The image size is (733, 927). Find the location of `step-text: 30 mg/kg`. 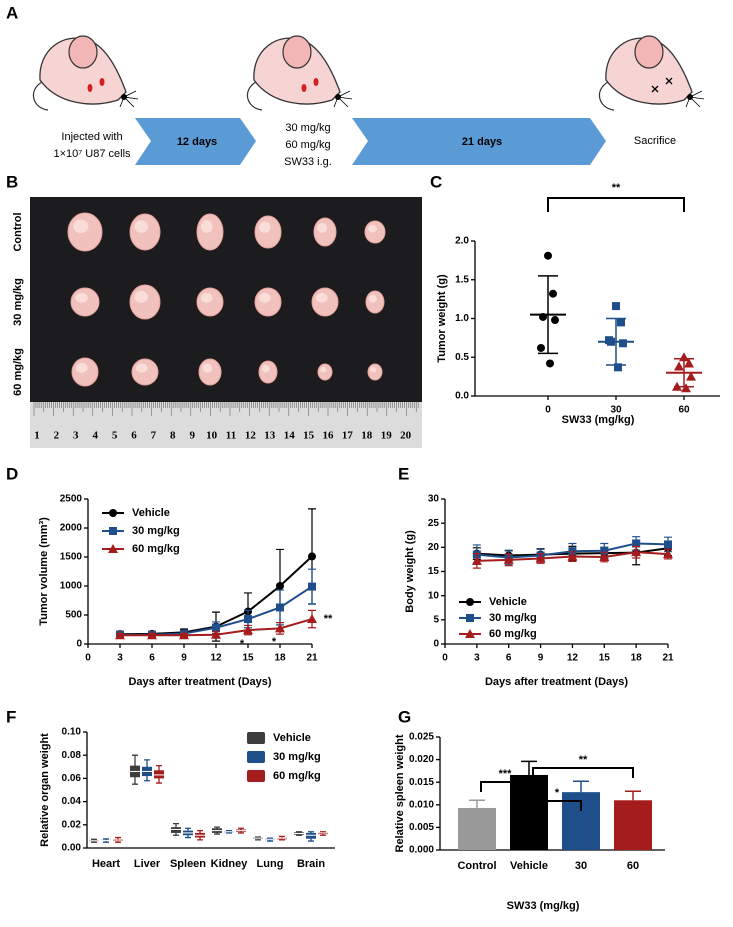

step-text: 30 mg/kg is located at coordinates (307, 128).